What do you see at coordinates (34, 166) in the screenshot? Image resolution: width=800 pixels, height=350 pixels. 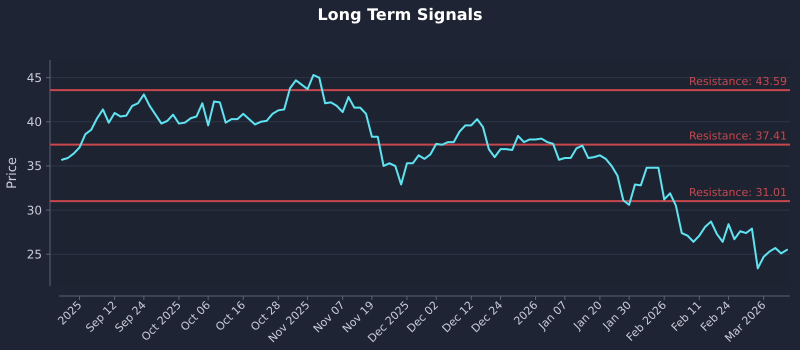 I see `y-tick-label: 35` at bounding box center [34, 166].